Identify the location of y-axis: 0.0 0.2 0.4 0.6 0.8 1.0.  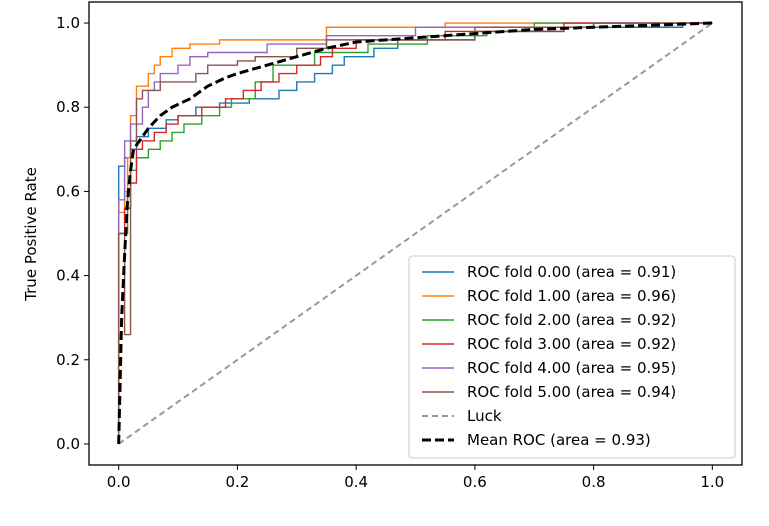
(72, 233).